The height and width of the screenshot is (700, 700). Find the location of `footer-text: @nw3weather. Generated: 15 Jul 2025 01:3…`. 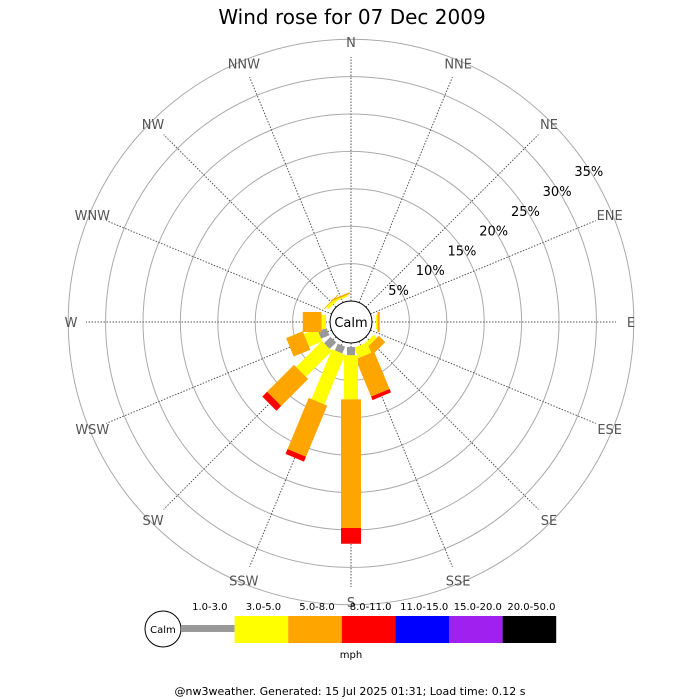

footer-text: @nw3weather. Generated: 15 Jul 2025 01:3… is located at coordinates (350, 691).